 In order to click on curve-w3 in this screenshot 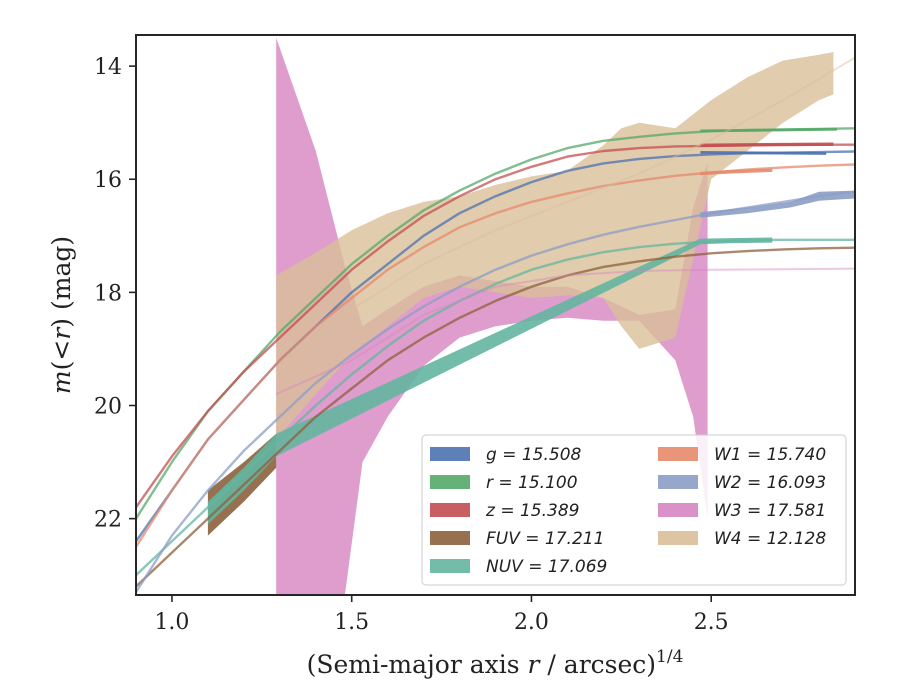, I will do `click(565, 331)`.